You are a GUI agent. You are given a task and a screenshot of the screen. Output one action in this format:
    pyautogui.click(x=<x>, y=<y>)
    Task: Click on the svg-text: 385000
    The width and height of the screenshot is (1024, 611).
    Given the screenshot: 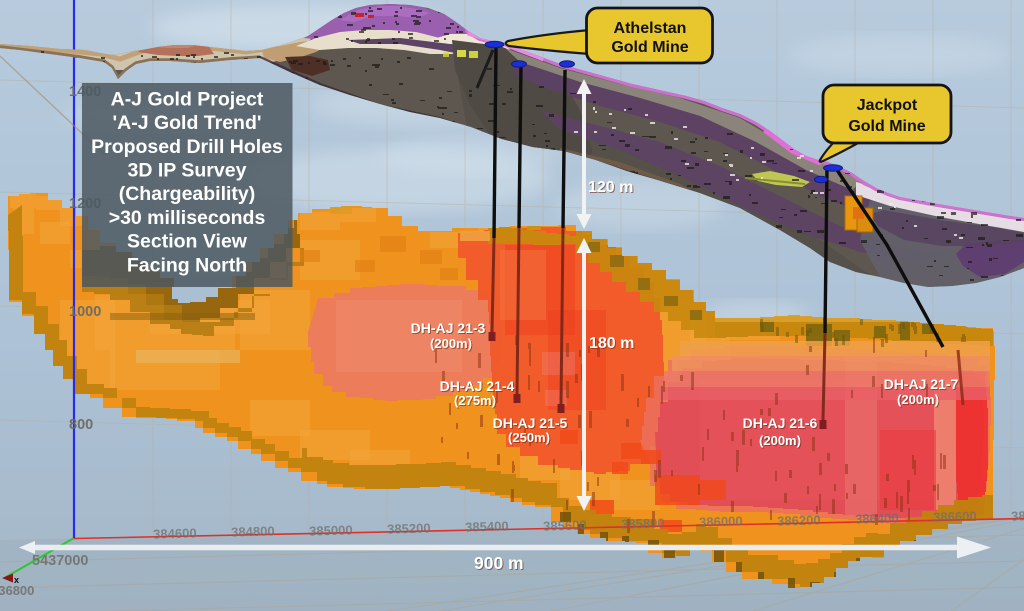 What is the action you would take?
    pyautogui.click(x=331, y=530)
    